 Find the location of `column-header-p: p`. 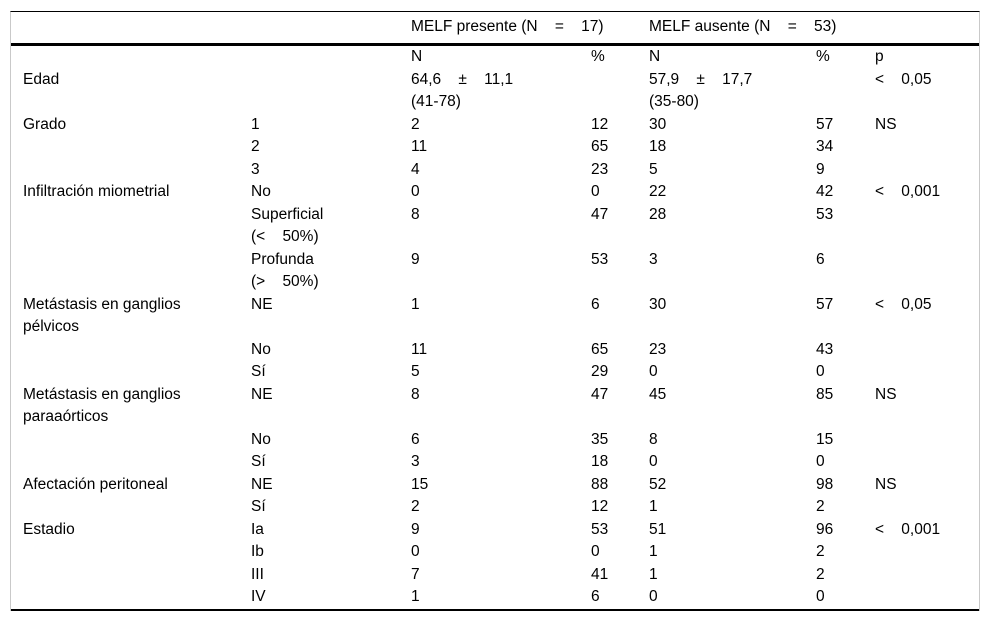

column-header-p: p is located at coordinates (879, 56).